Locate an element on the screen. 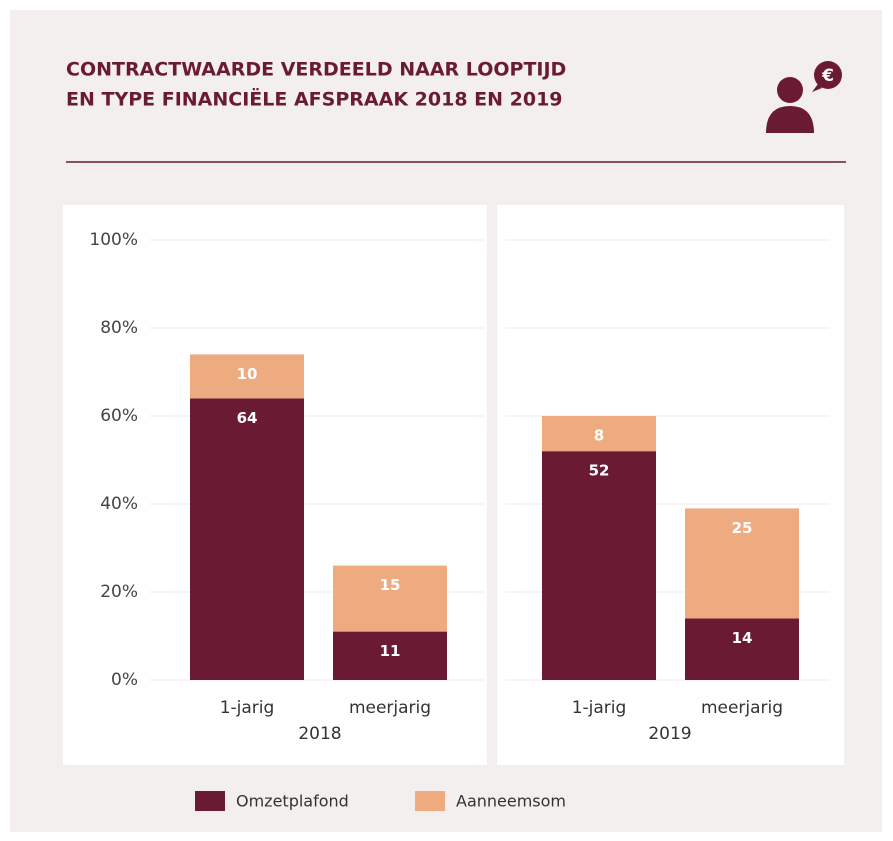  y-tick-label: 40% is located at coordinates (119, 504).